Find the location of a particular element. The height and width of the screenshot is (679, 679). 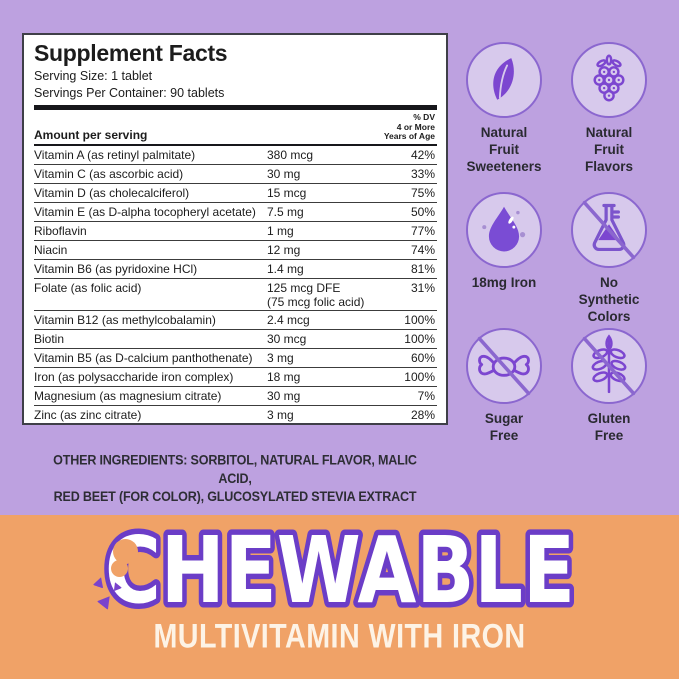

dv-header-line: Years of Age is located at coordinates (409, 136).